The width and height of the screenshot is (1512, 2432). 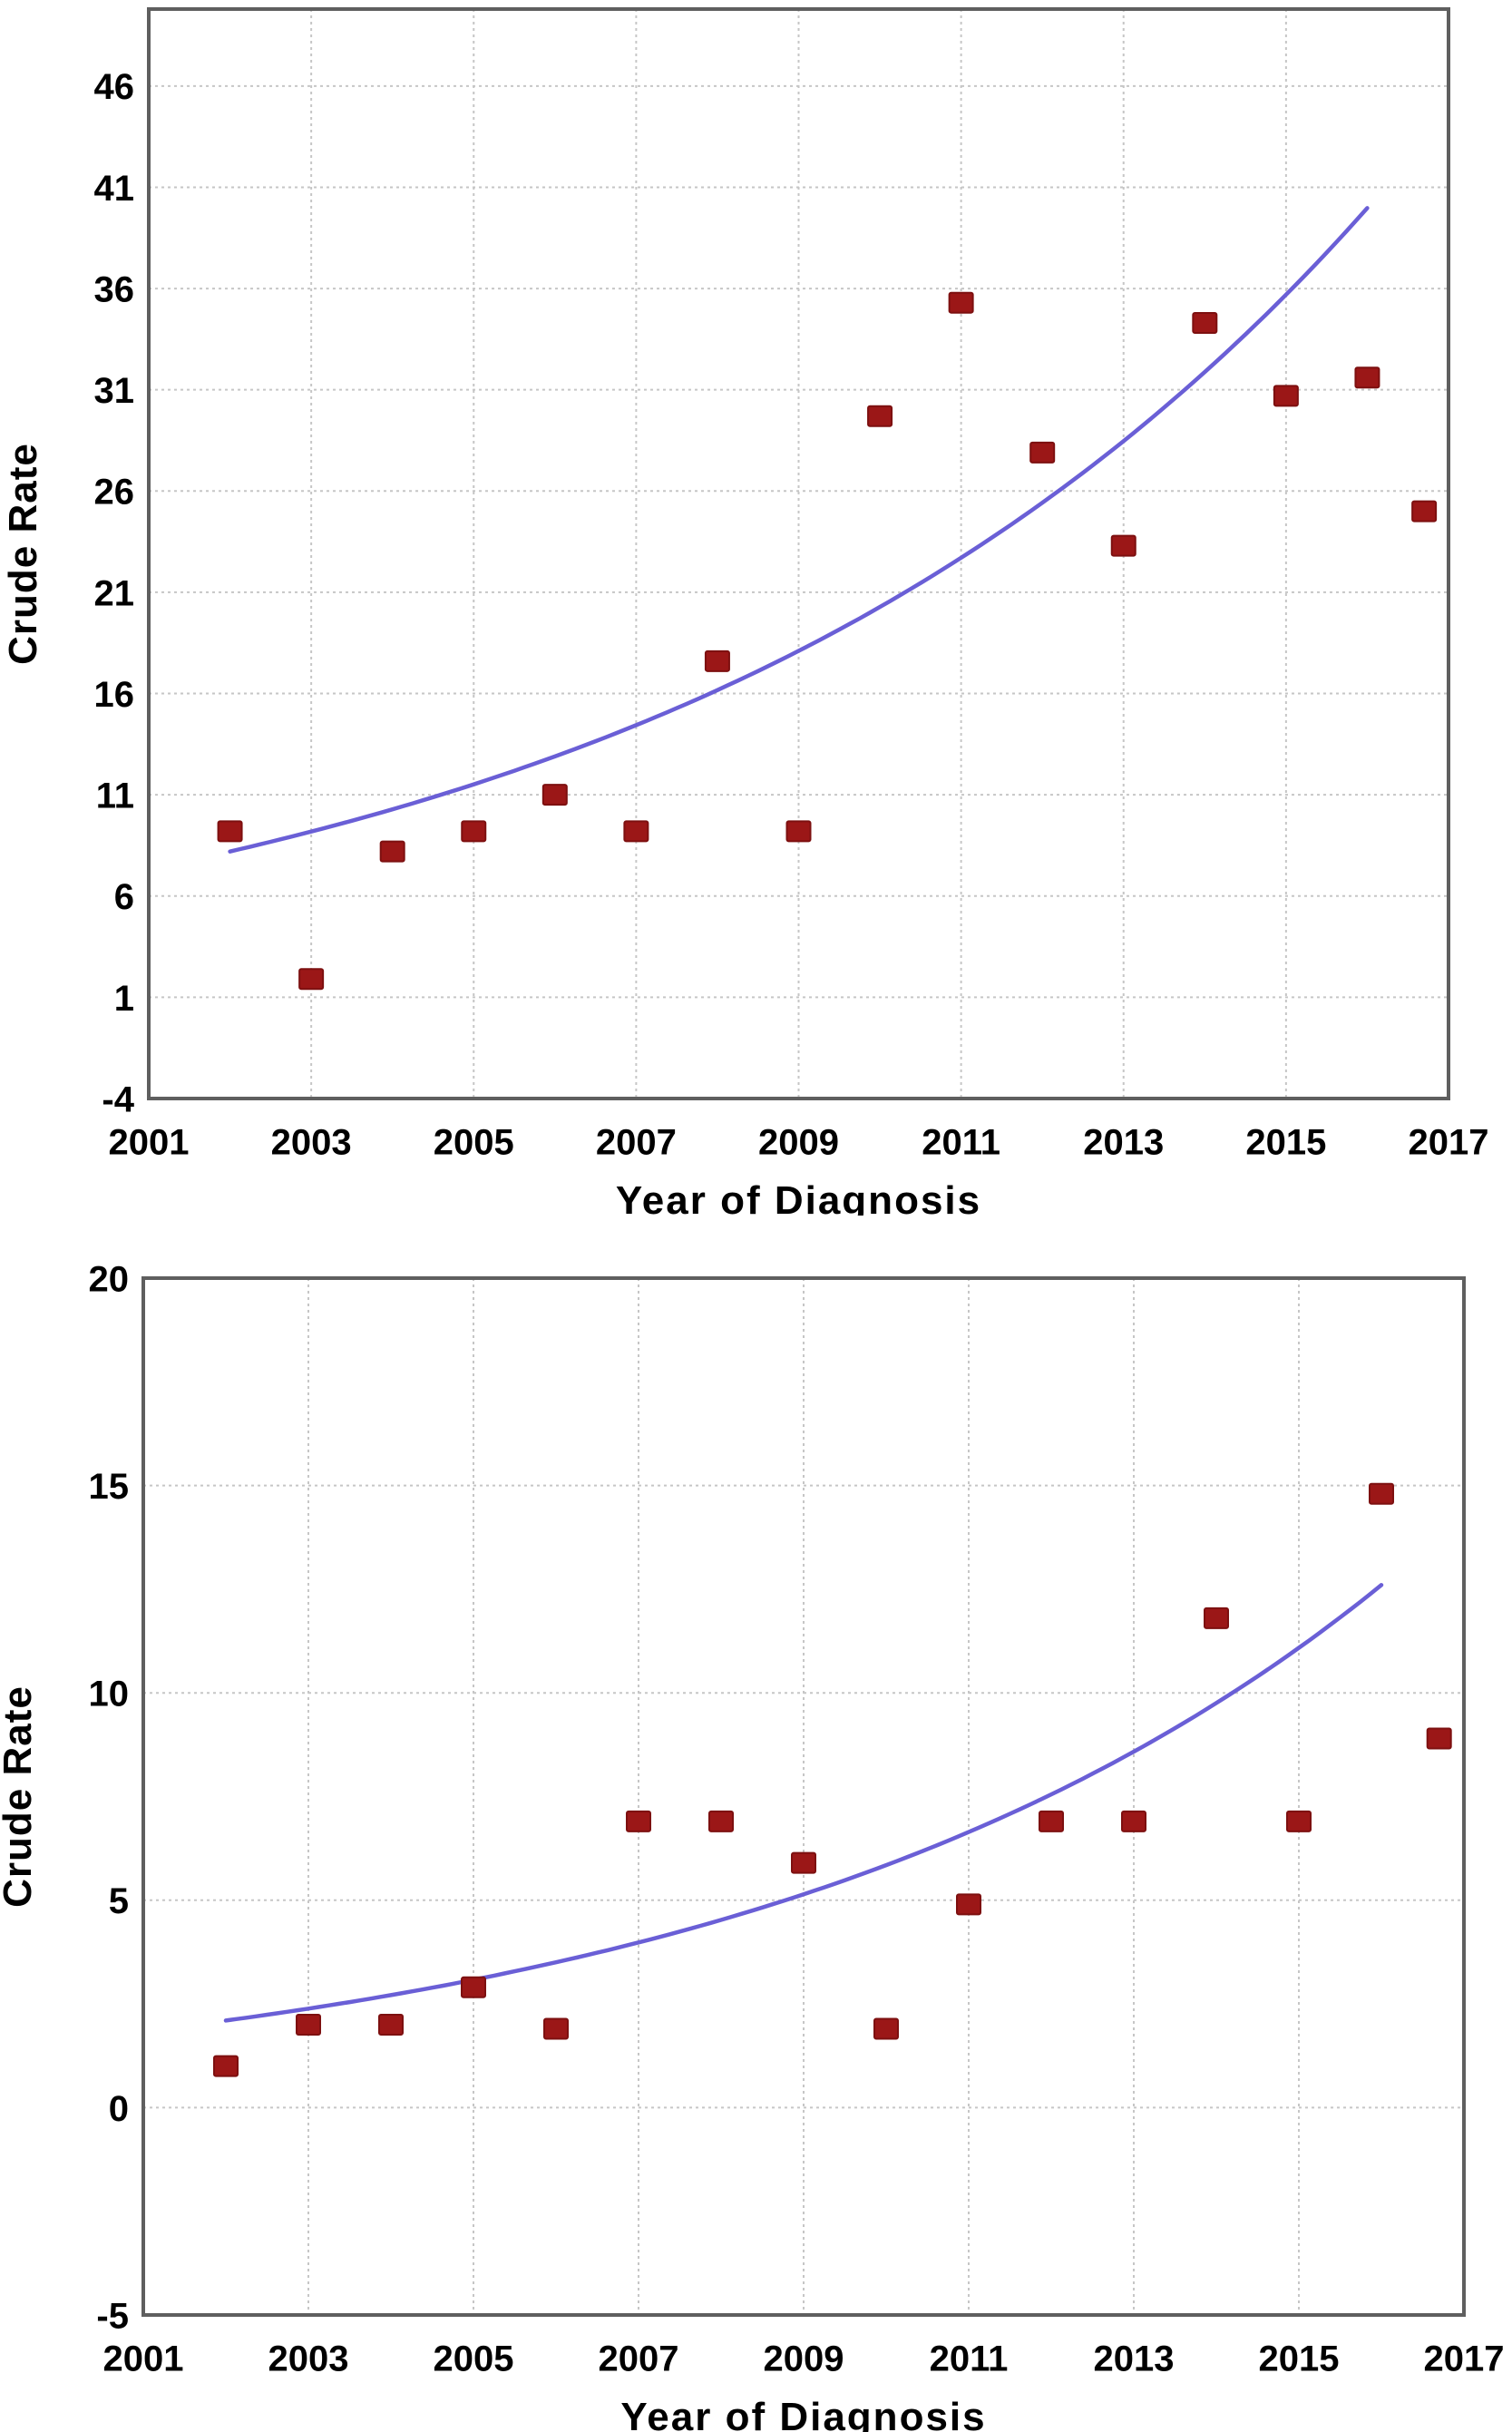 What do you see at coordinates (109, 1797) in the screenshot?
I see `y-axis-tick-labels: 20 15 10 5 0 -5` at bounding box center [109, 1797].